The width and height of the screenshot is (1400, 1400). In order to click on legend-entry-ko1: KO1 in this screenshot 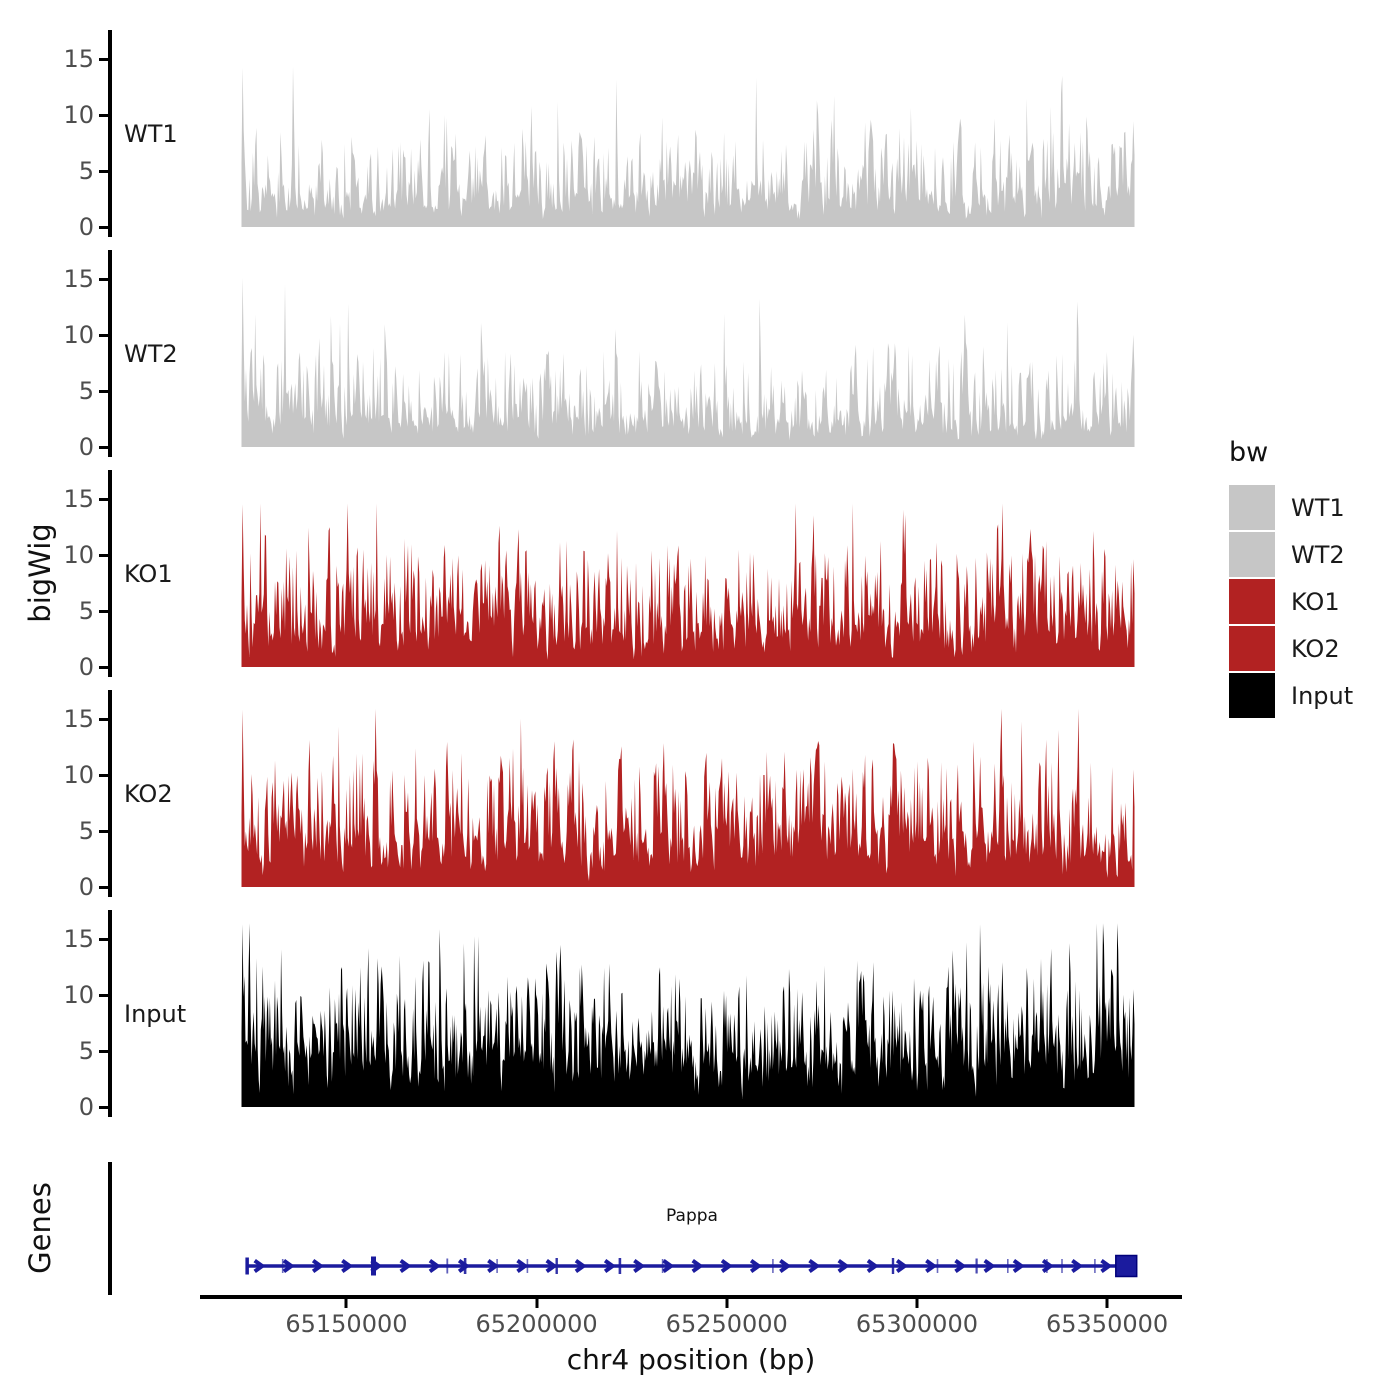, I will do `click(1291, 601)`.